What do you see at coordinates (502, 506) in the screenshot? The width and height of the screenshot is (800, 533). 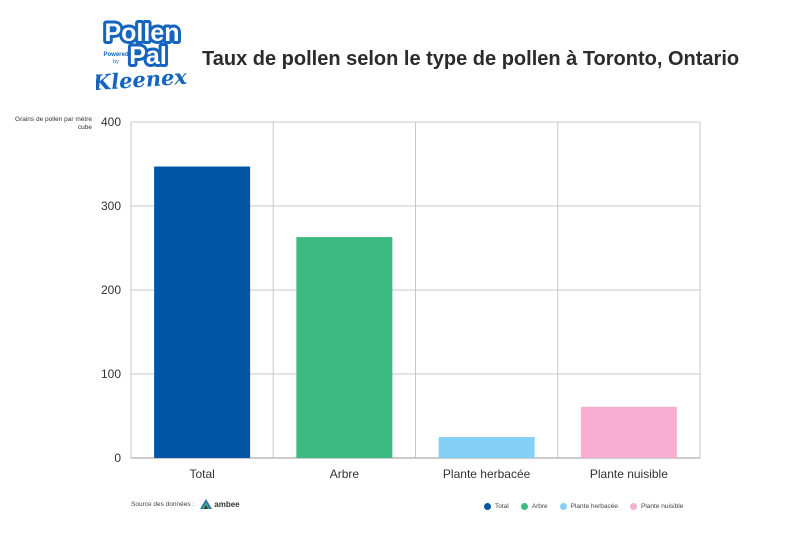 I see `legend-label: Total` at bounding box center [502, 506].